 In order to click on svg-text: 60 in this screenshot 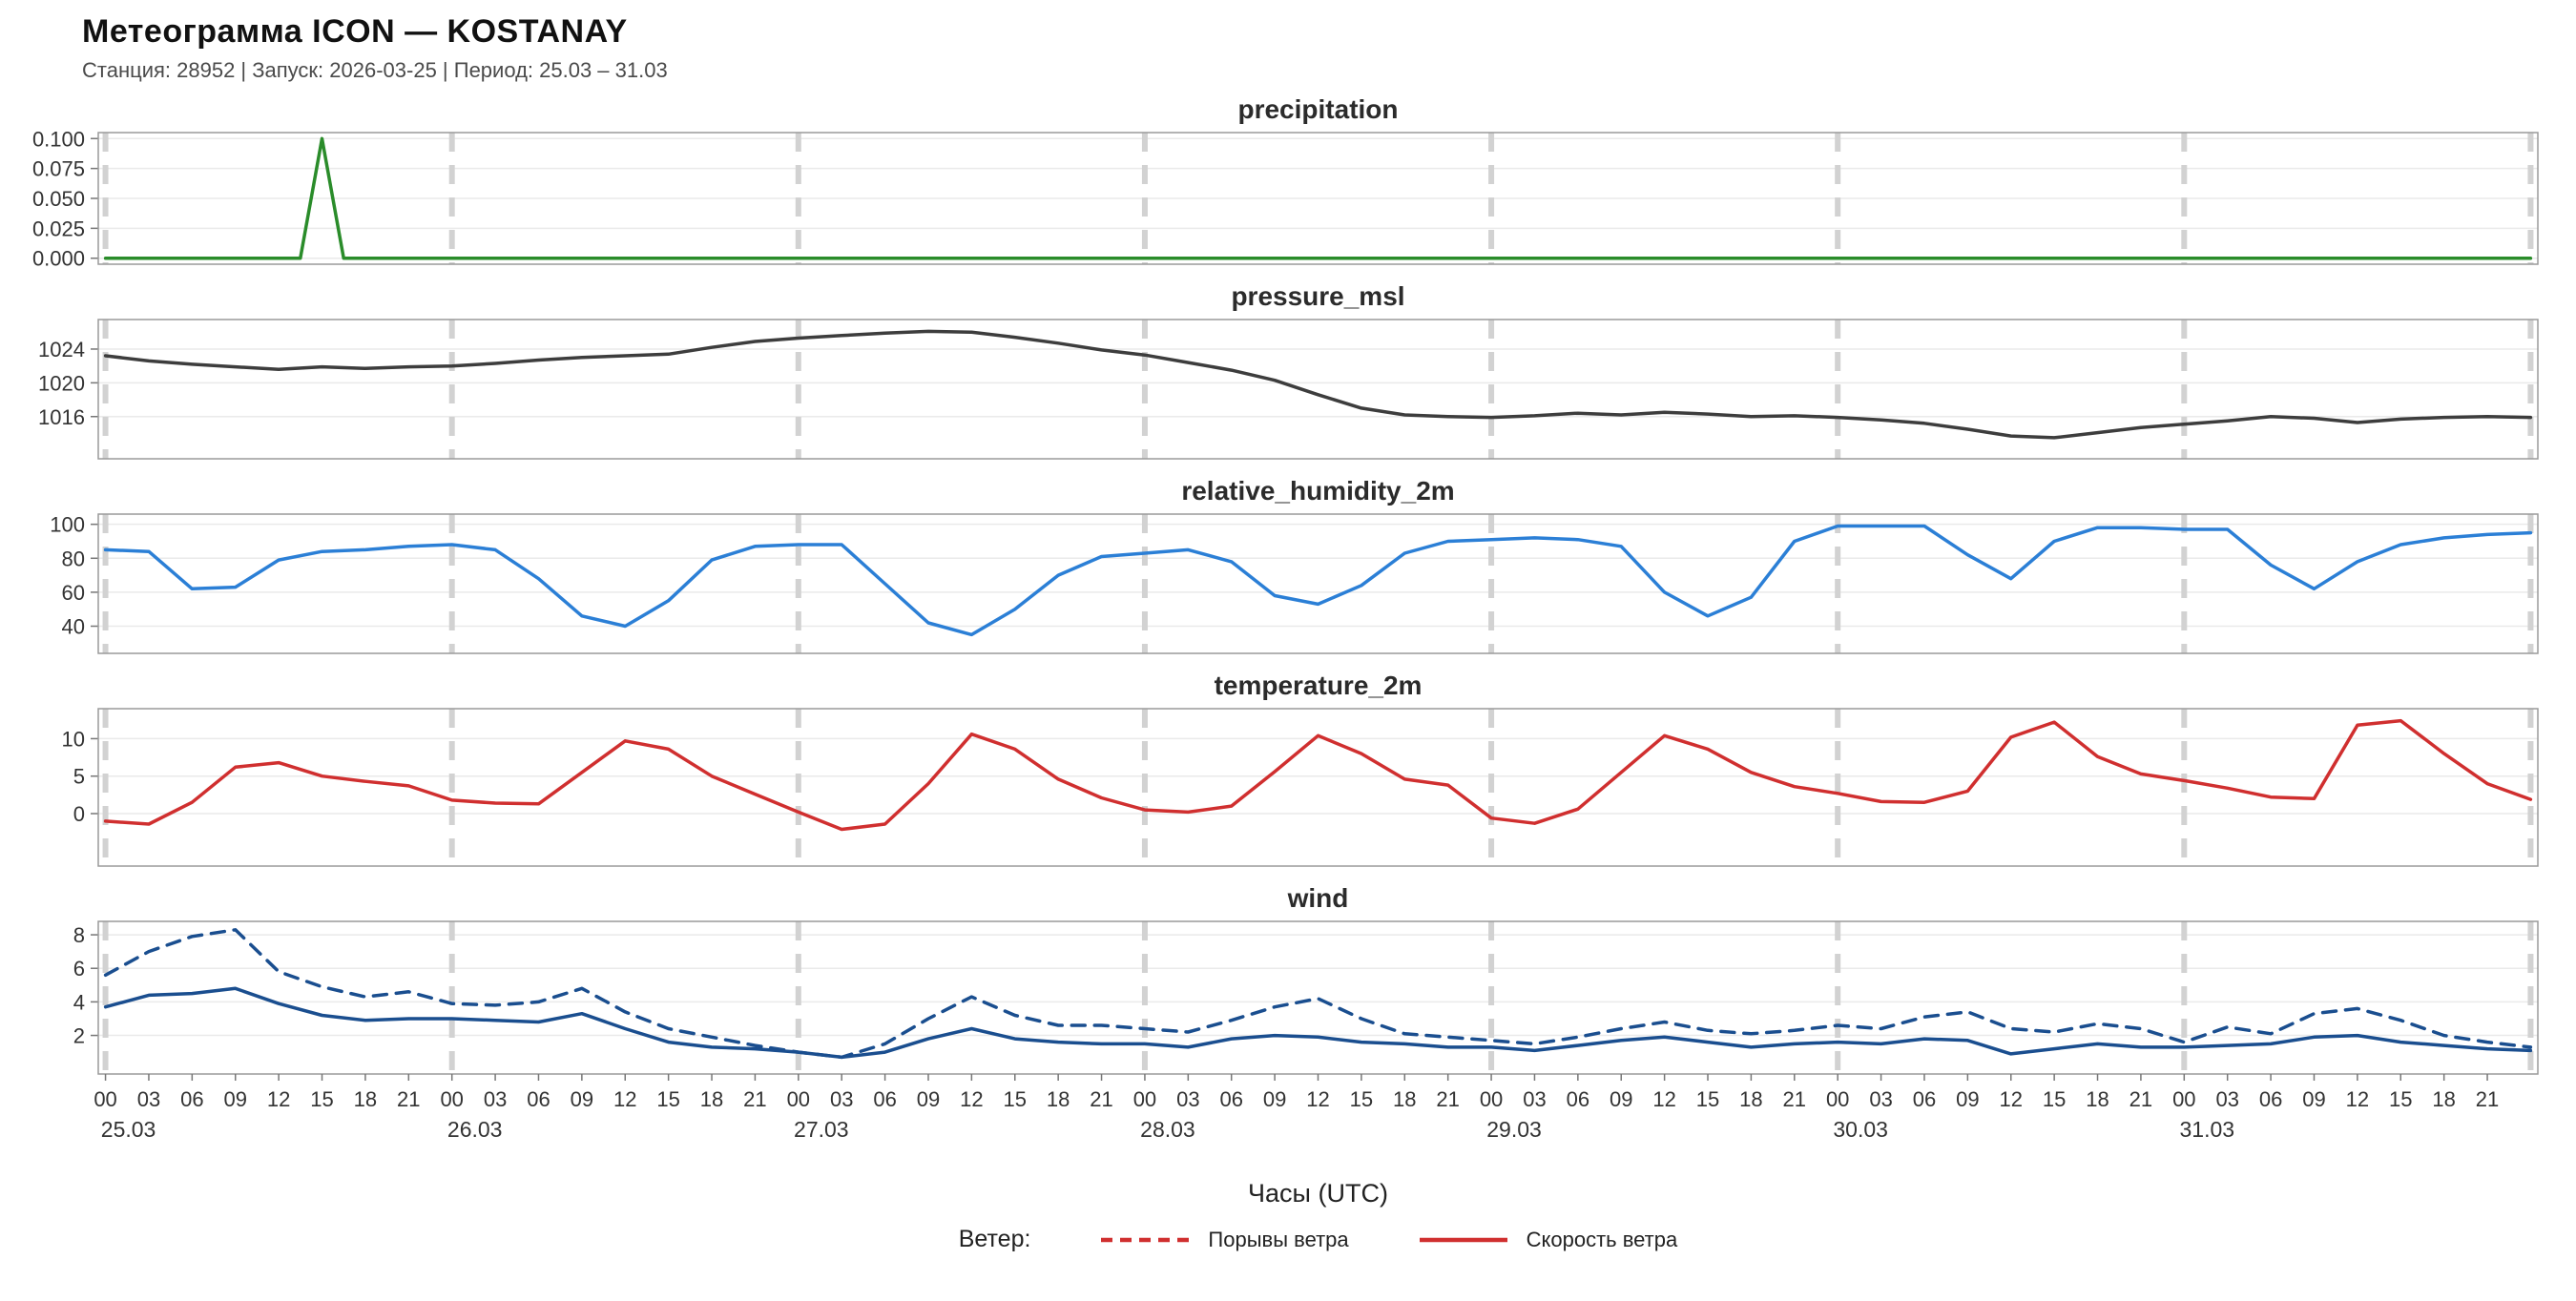, I will do `click(73, 593)`.